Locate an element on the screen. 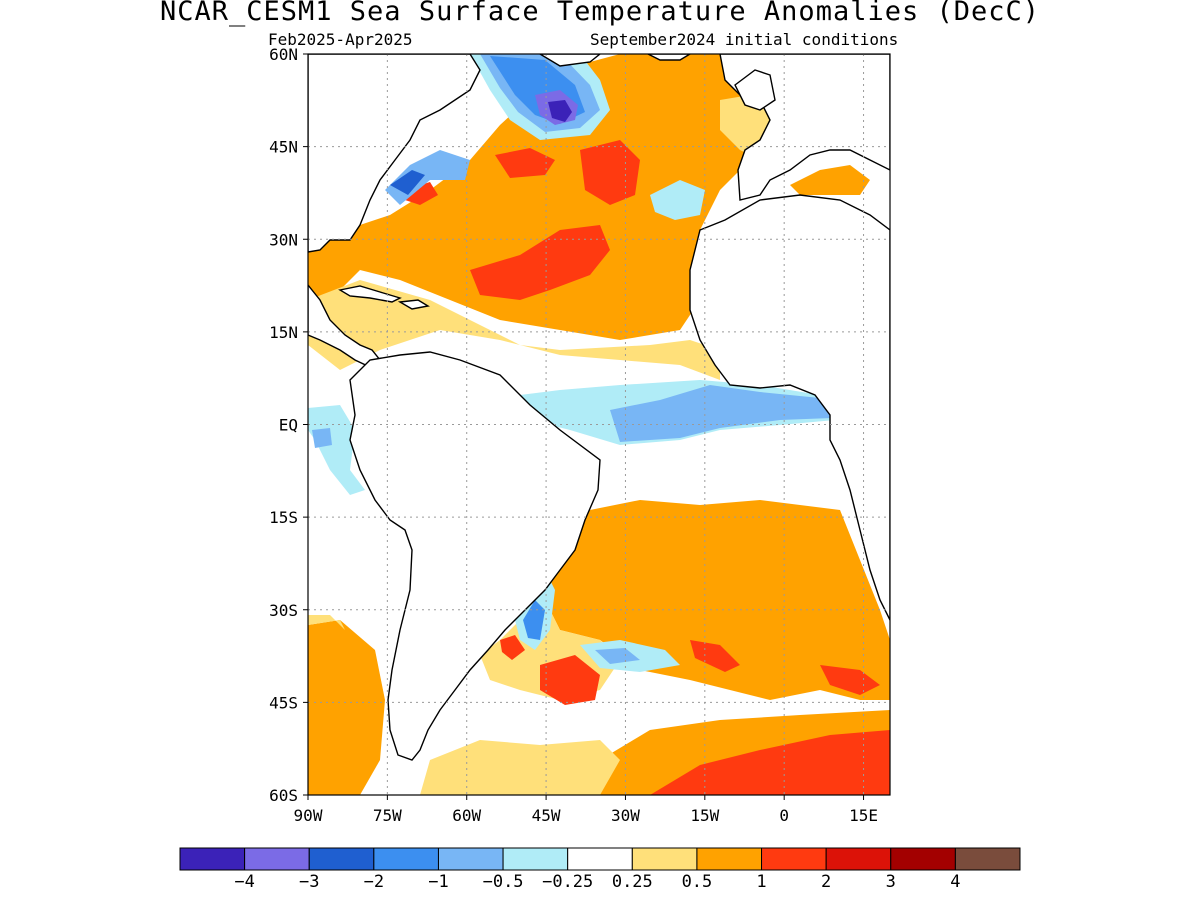 This screenshot has width=1200, height=900. anomaly-region-equatorial is located at coordinates (721, 413).